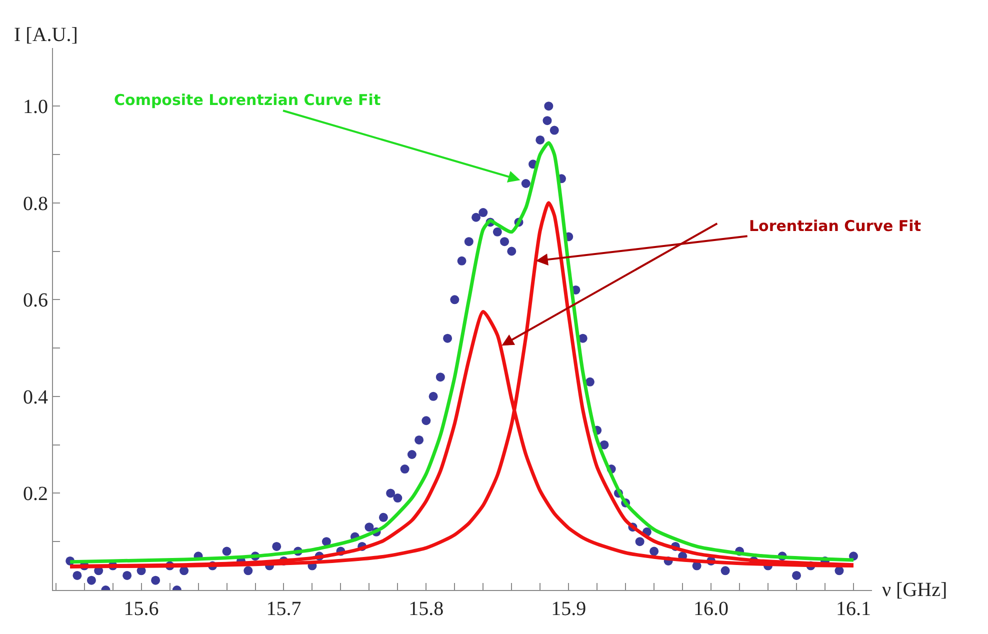 This screenshot has width=988, height=634. What do you see at coordinates (35, 397) in the screenshot?
I see `y-tick-label: 0.4` at bounding box center [35, 397].